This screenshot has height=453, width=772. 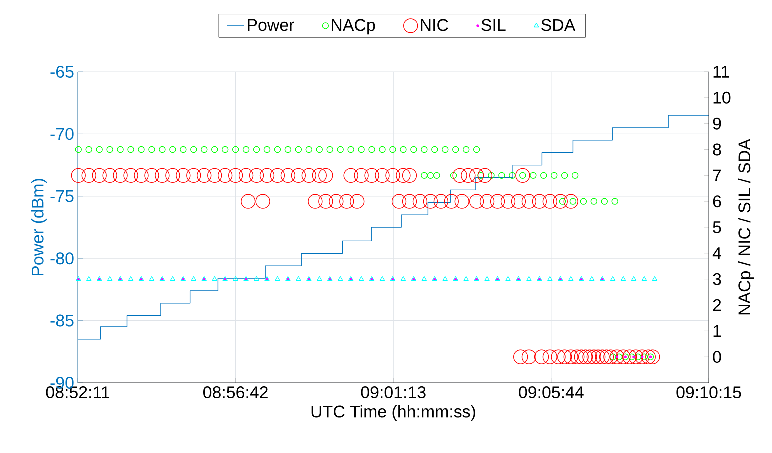 What do you see at coordinates (494, 25) in the screenshot?
I see `legend-label: SIL` at bounding box center [494, 25].